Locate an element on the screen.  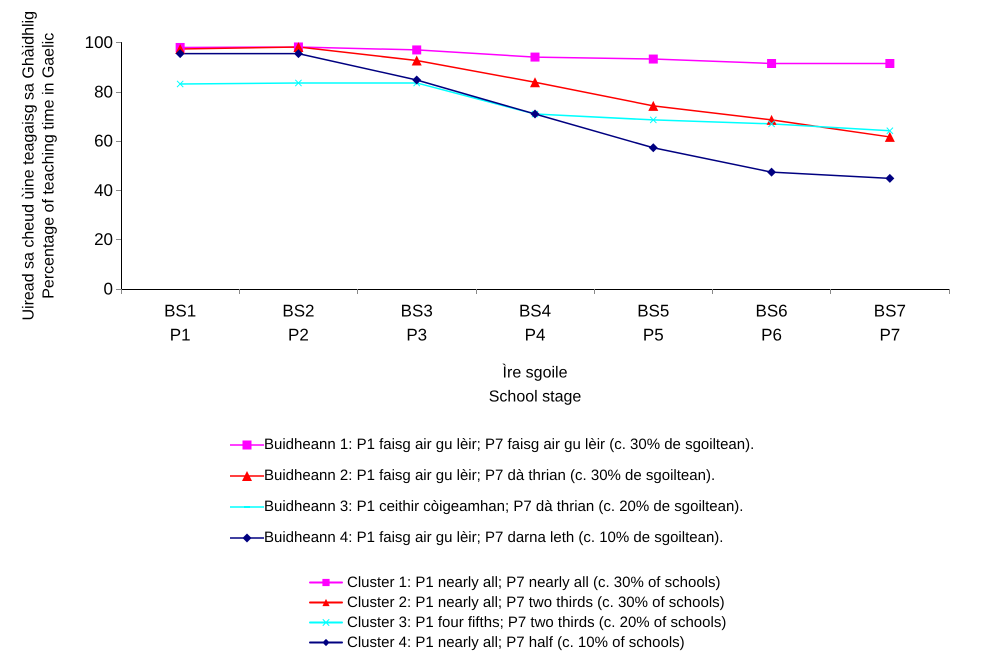
x-tick-label: BS4 P4 is located at coordinates (535, 323).